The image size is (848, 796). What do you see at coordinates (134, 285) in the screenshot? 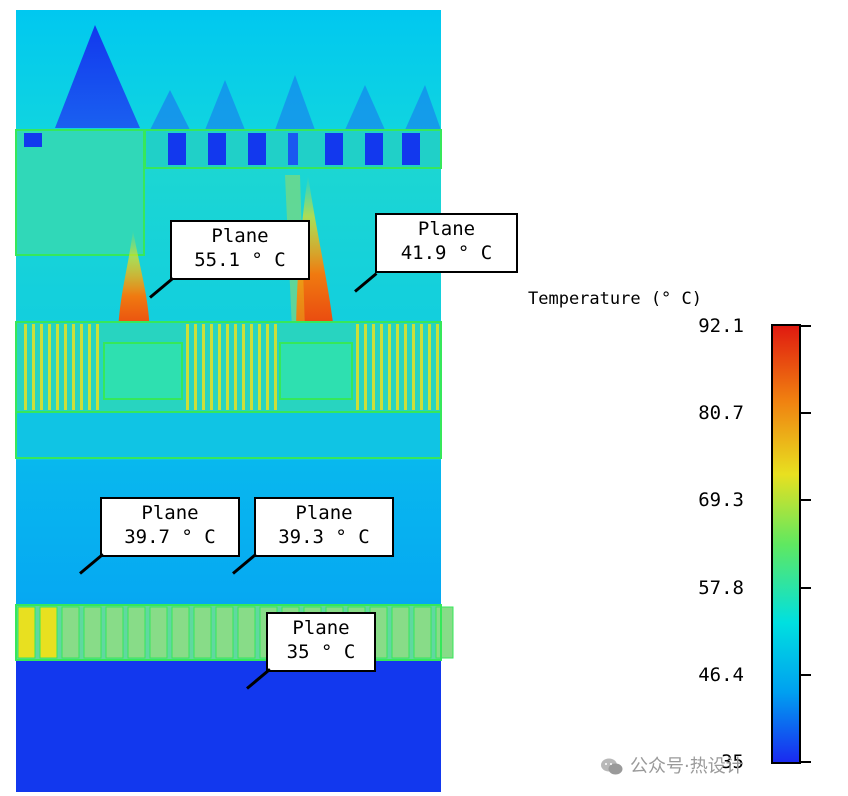
I see `heat-plume-left` at bounding box center [134, 285].